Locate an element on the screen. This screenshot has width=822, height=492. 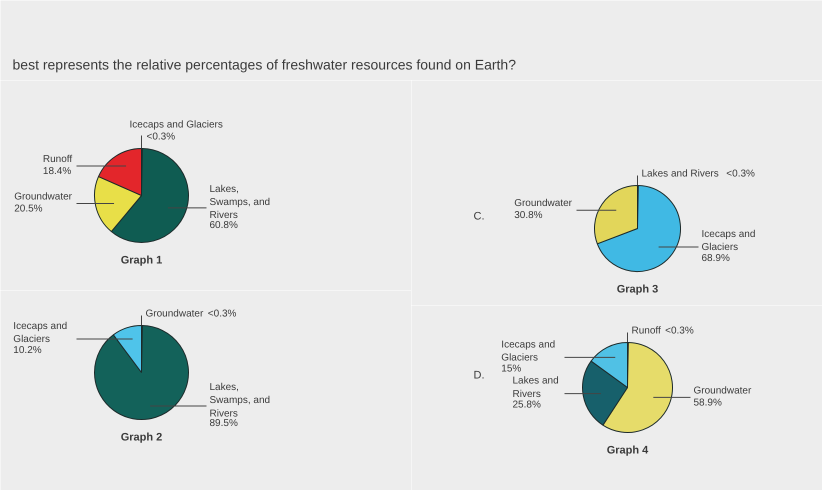
data-label: 30.8% is located at coordinates (528, 216).